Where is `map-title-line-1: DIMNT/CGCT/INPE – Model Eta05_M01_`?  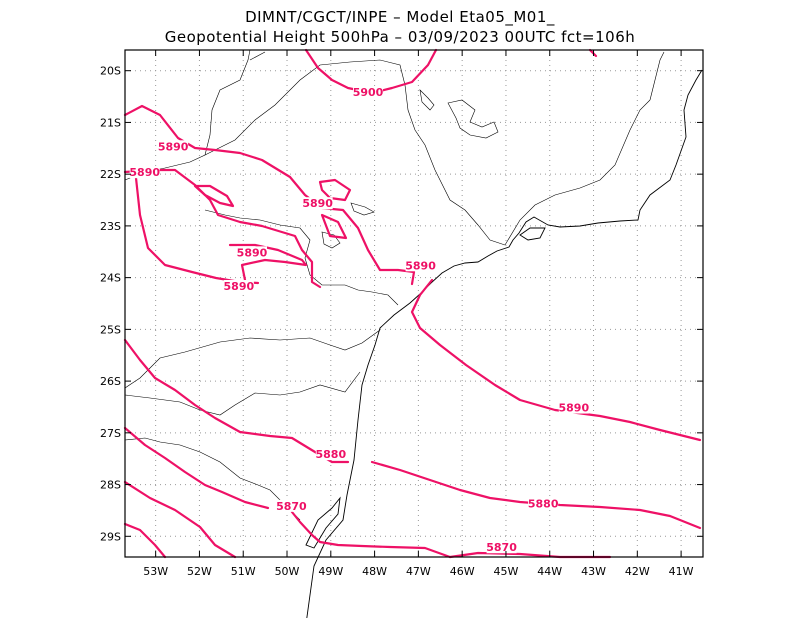 map-title-line-1: DIMNT/CGCT/INPE – Model Eta05_M01_ is located at coordinates (400, 17).